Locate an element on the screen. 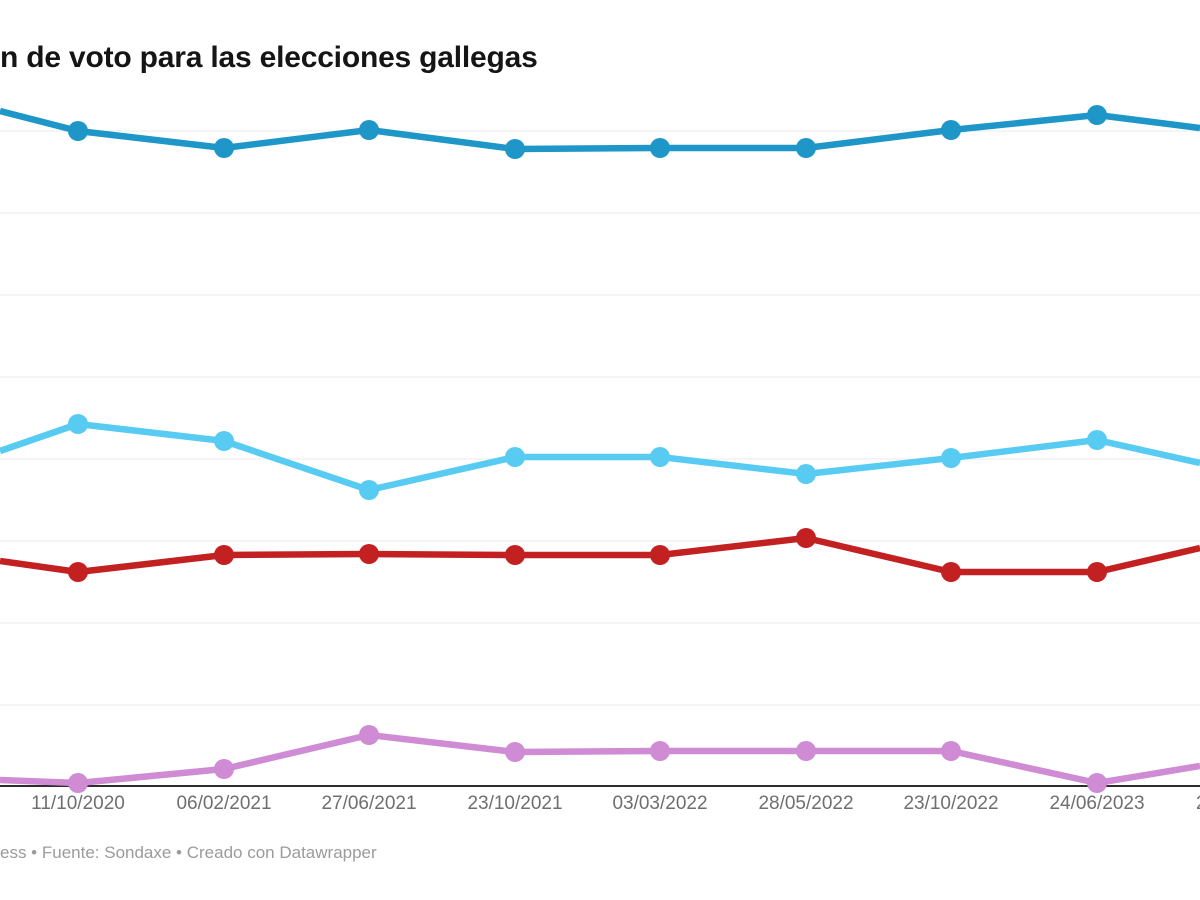  series-line-series-red is located at coordinates (600, 555).